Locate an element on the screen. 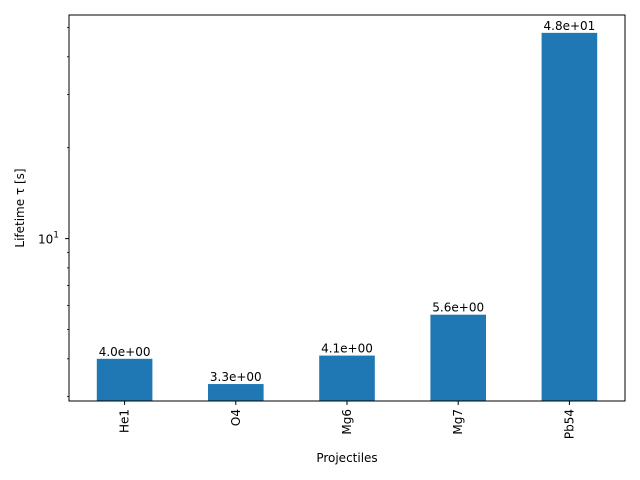 The width and height of the screenshot is (640, 480). x-tick-label: Pb54 is located at coordinates (569, 424).